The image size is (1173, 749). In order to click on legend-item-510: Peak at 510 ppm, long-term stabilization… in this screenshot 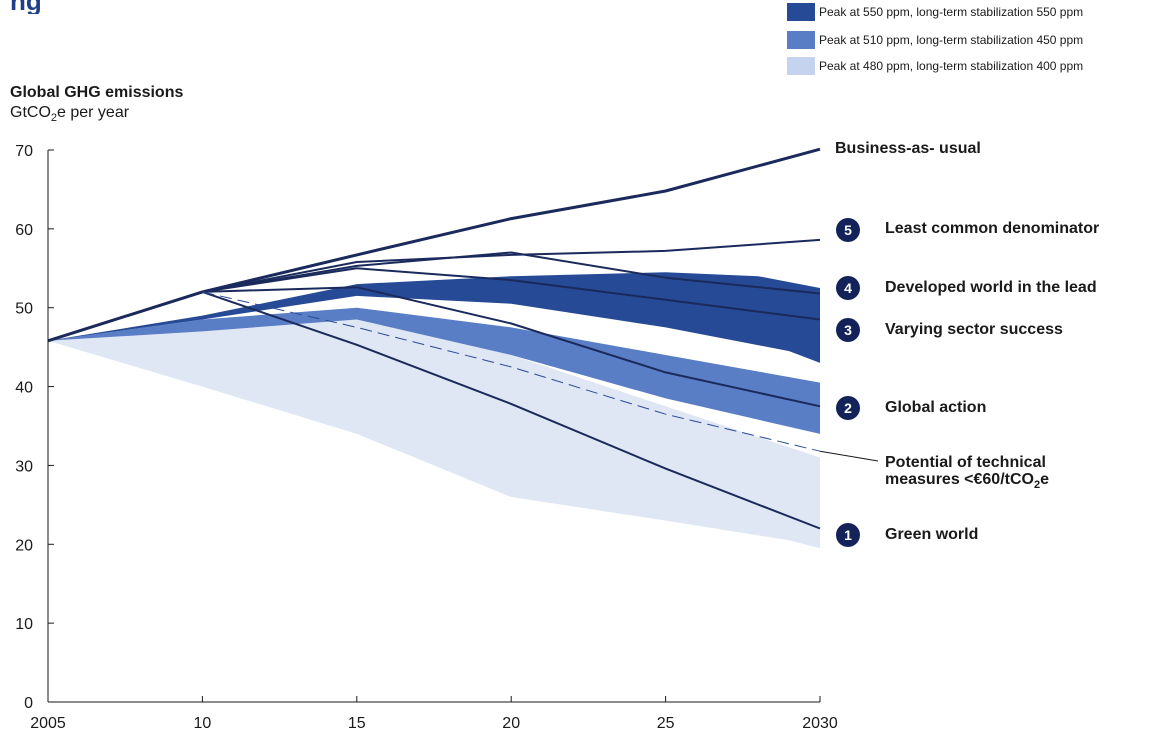, I will do `click(977, 40)`.